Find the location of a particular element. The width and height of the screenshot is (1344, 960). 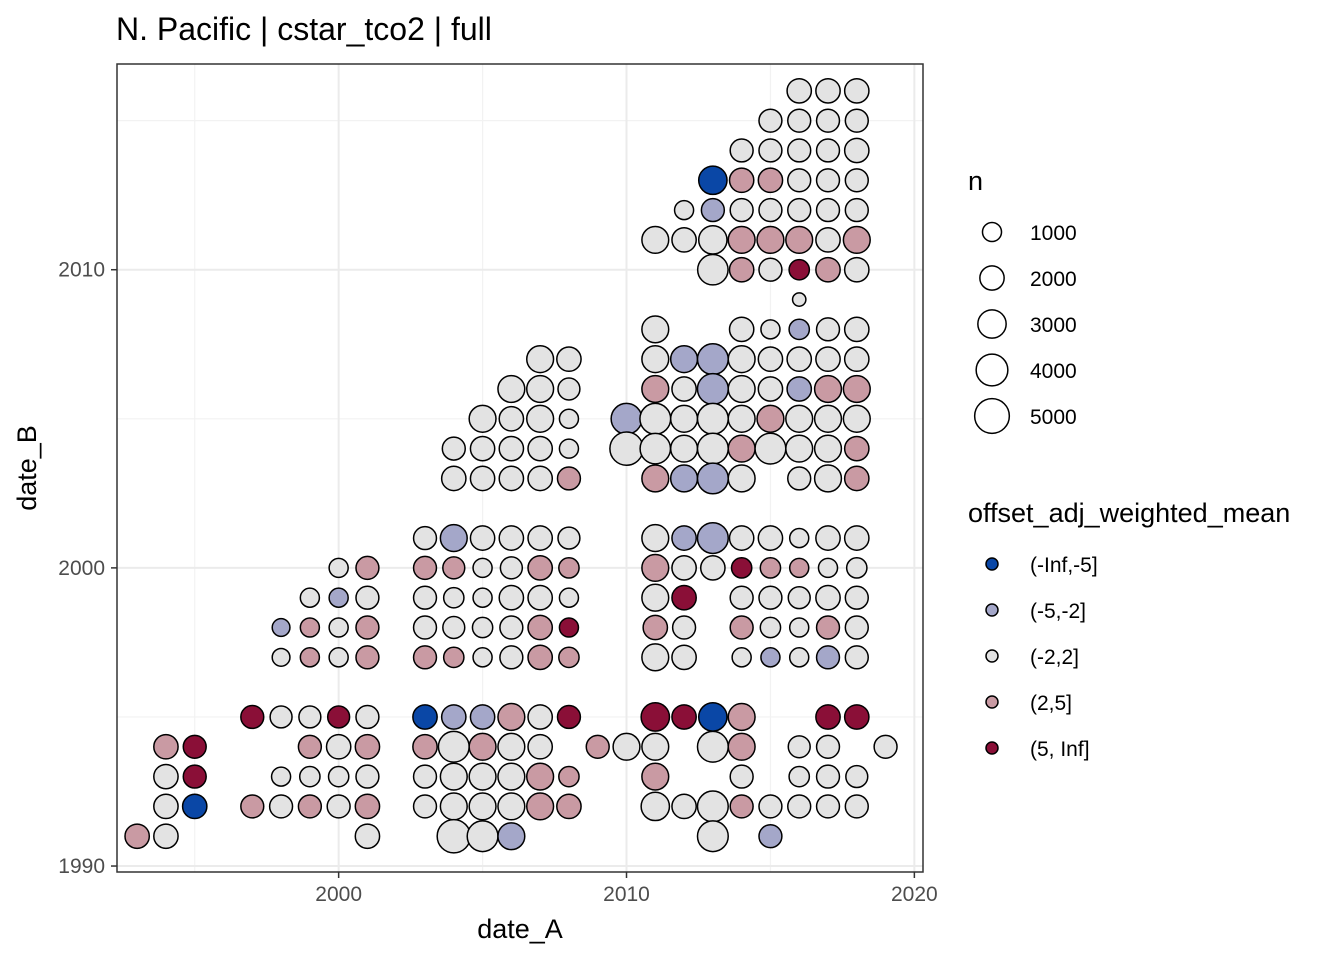

chart-title: N. Pacific | cstar_tco2 | full is located at coordinates (304, 29).